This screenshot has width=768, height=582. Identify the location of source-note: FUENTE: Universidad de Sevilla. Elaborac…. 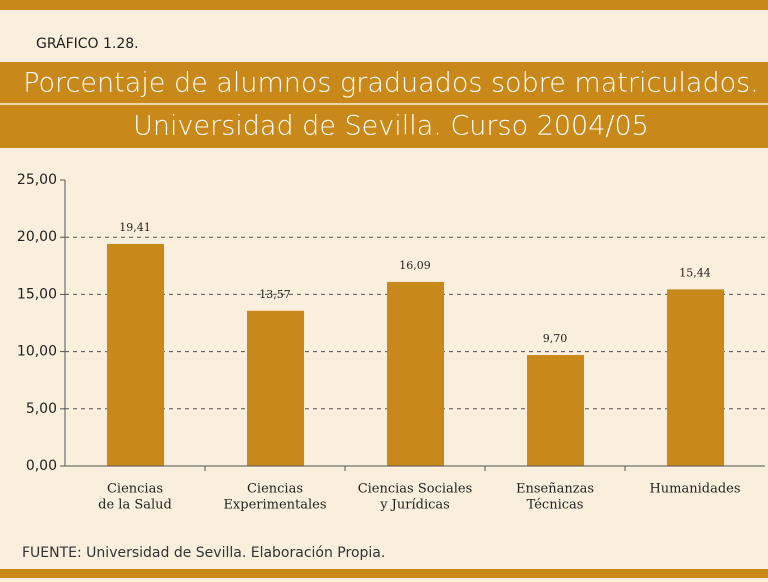
(203, 553).